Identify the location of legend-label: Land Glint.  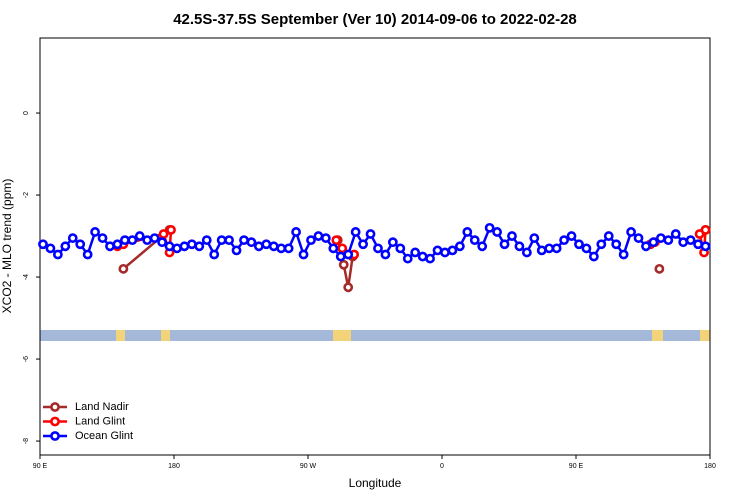
(100, 421).